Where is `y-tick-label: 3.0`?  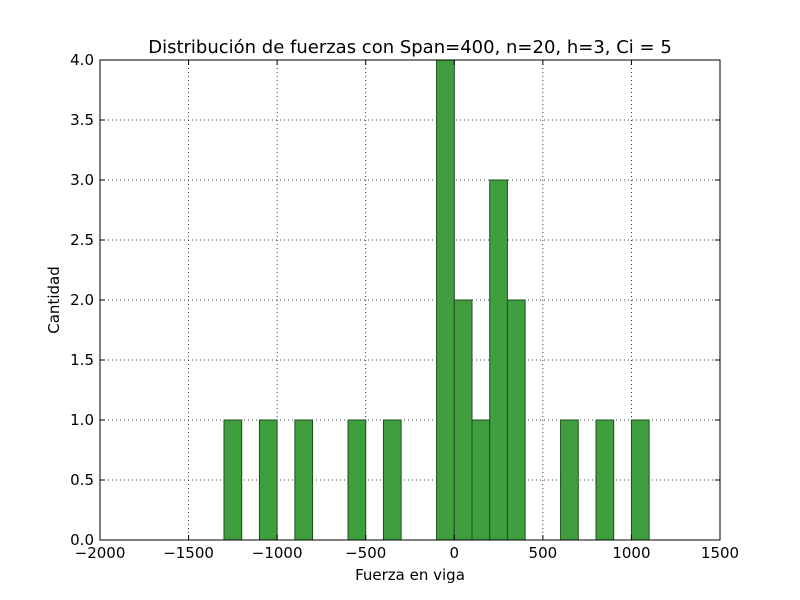 y-tick-label: 3.0 is located at coordinates (82, 180).